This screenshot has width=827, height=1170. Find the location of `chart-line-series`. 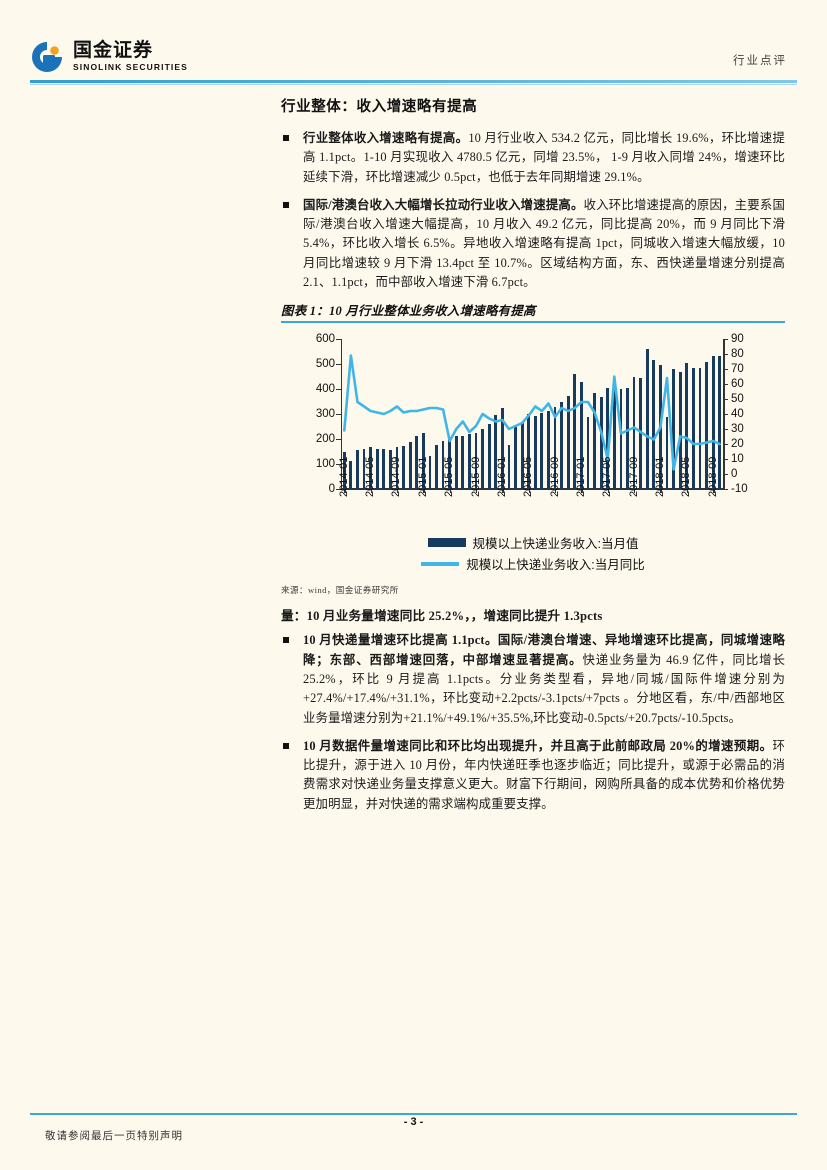

chart-line-series is located at coordinates (532, 413).